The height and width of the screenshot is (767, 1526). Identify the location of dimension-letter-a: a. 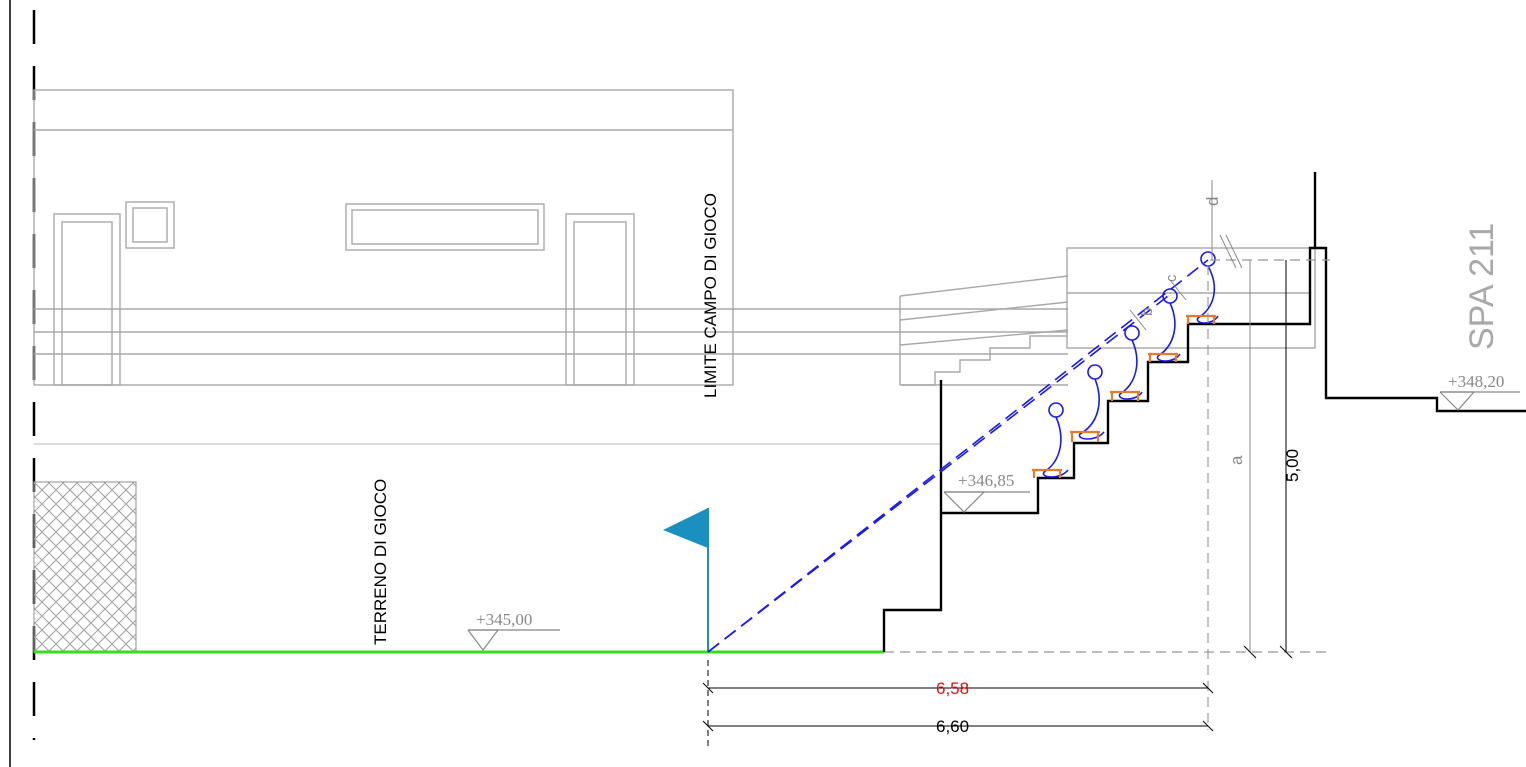
(1236, 460).